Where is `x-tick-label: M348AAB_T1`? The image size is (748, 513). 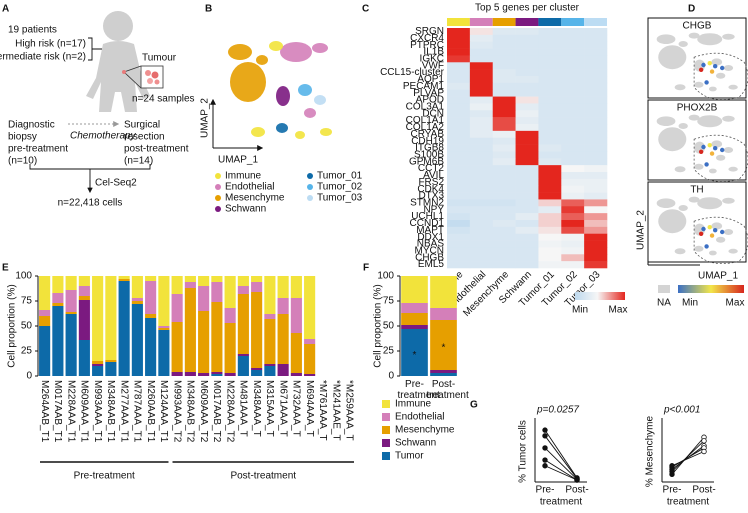 x-tick-label: M348AAB_T1 is located at coordinates (110, 411).